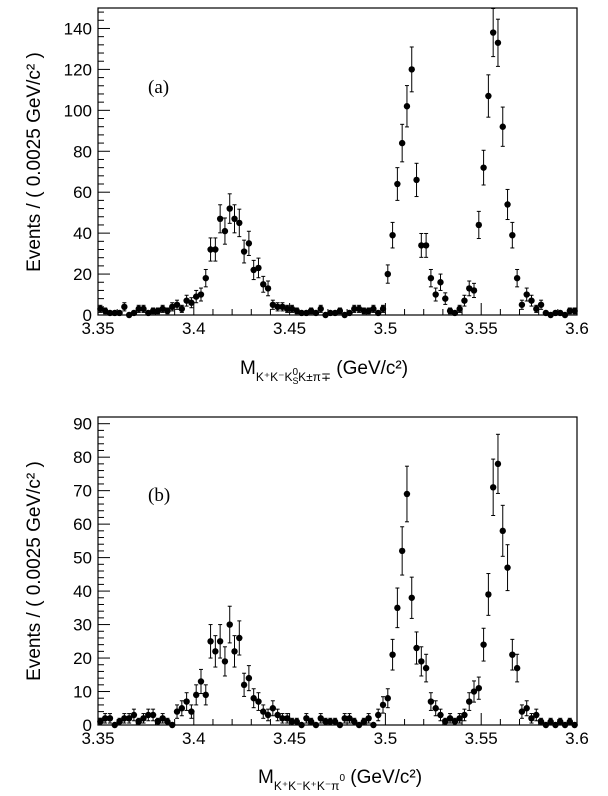 This screenshot has width=608, height=796. I want to click on y-ticks: 0 20 40 60 80 100 120 140, so click(87, 168).